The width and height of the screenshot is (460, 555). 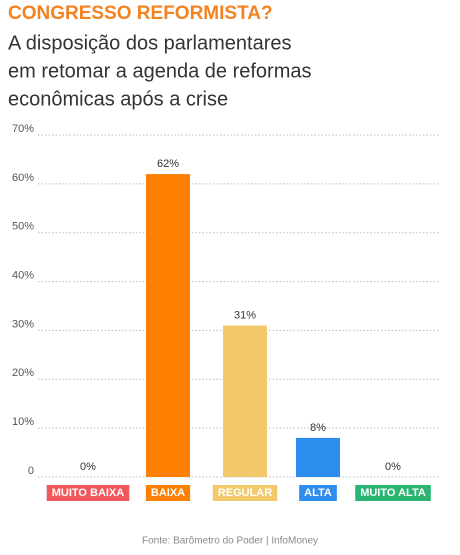 I want to click on y-tick-label: 50%, so click(x=23, y=227).